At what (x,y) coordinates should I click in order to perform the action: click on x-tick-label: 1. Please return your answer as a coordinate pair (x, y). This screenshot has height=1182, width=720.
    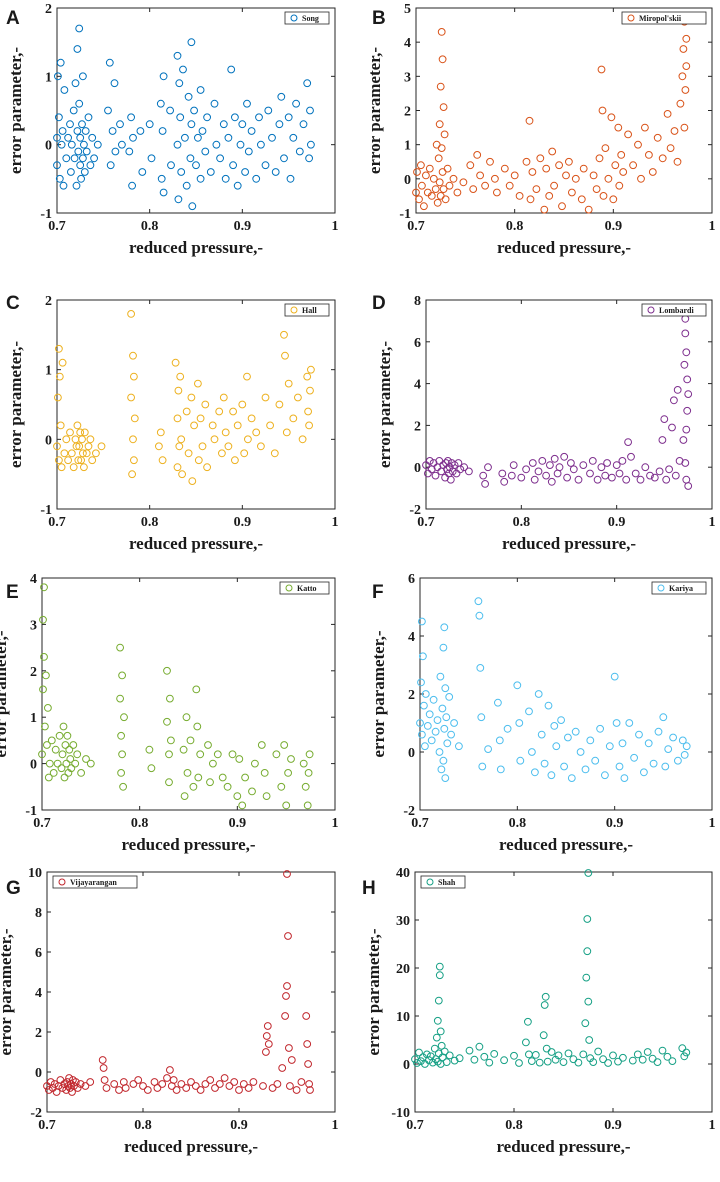
    Looking at the image, I should click on (335, 1125).